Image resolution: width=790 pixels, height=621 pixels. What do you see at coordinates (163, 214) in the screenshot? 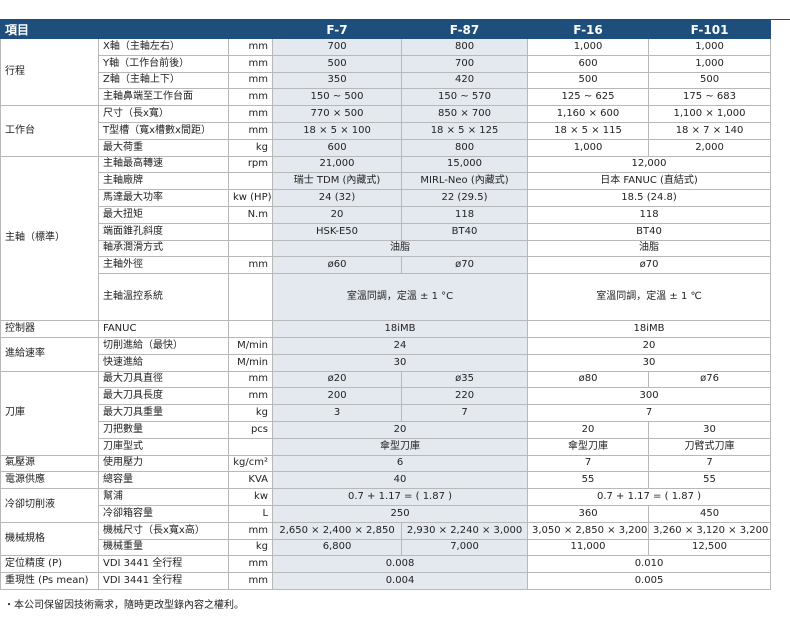
I see `item-cell: 最大扭矩` at bounding box center [163, 214].